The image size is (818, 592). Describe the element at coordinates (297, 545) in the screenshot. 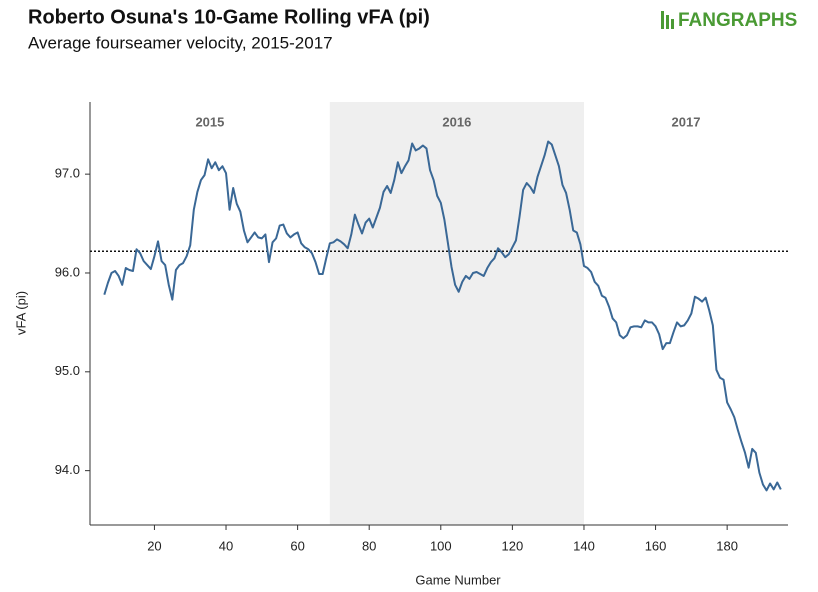

I see `x-tick-label: 60` at that location.